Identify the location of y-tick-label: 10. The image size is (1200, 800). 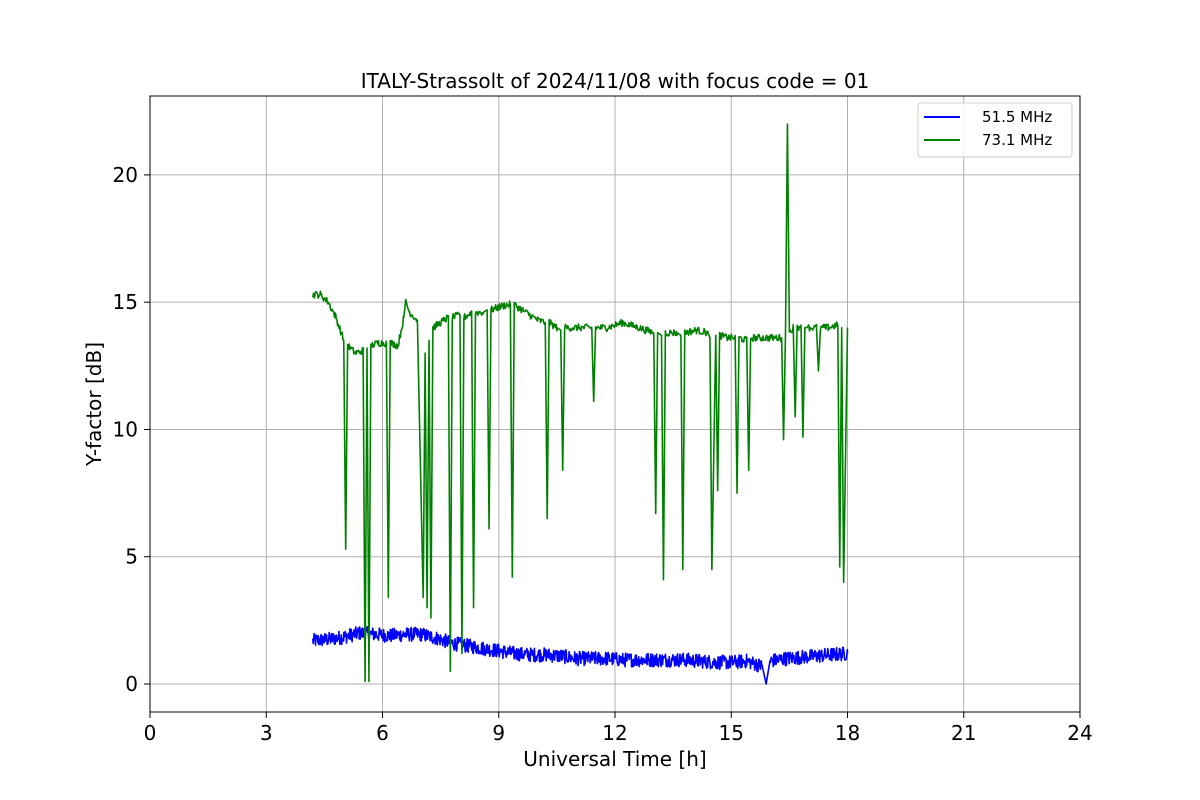
(125, 429).